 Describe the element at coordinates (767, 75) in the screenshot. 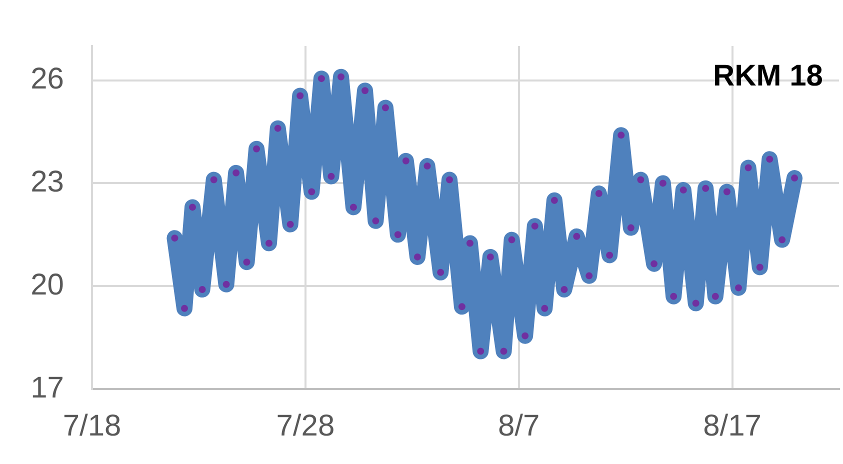

I see `chart-title: RKM 18` at that location.